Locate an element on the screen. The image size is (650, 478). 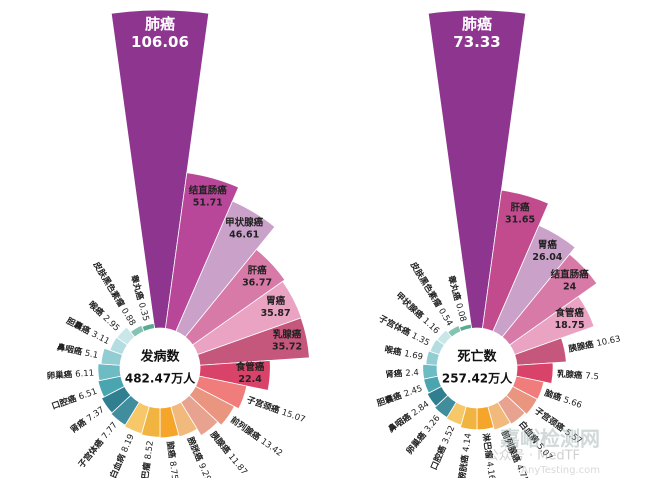
rose-segment is located at coordinates (430, 371).